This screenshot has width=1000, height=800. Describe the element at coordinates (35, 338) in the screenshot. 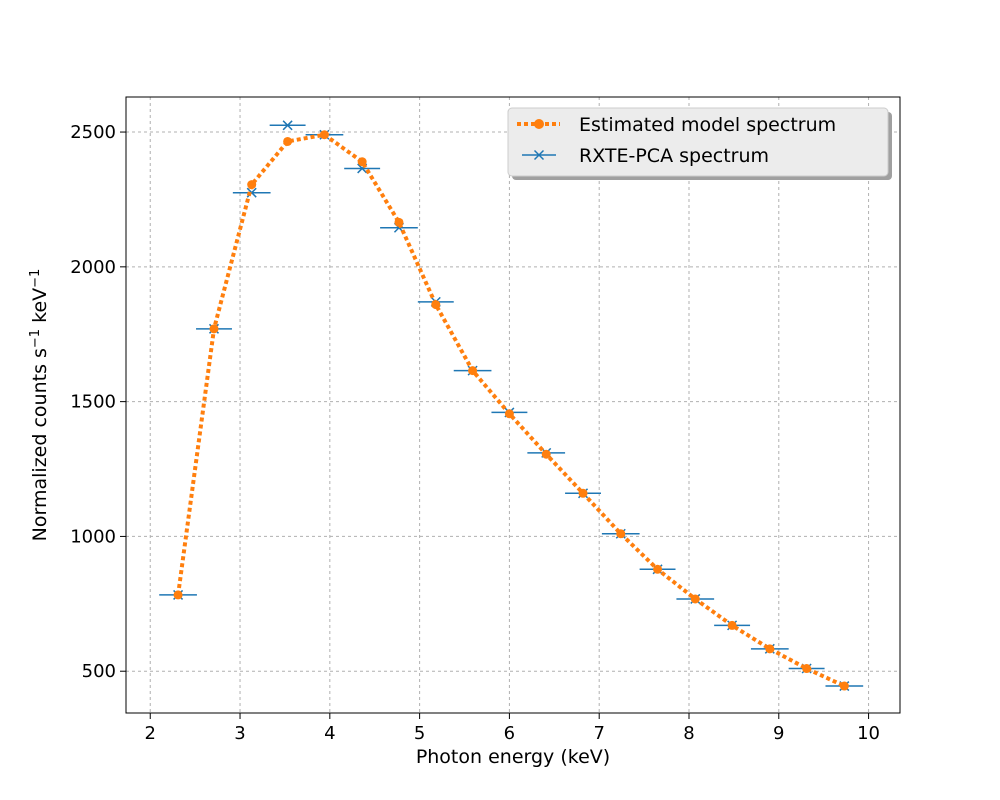

I see `y-axis-label-sup1: −1` at that location.